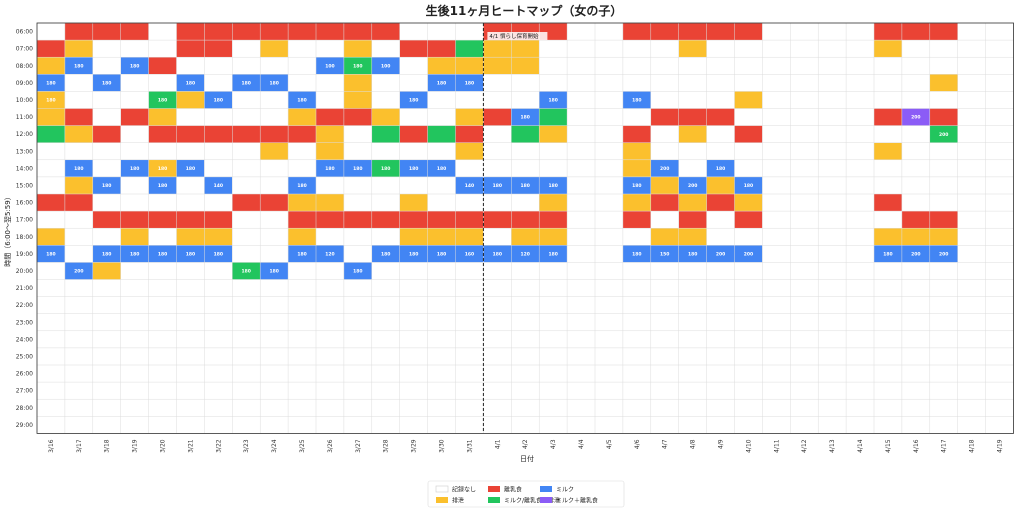  What do you see at coordinates (514, 36) in the screenshot?
I see `annotation-text: 4/1 慣らし保育開始` at bounding box center [514, 36].